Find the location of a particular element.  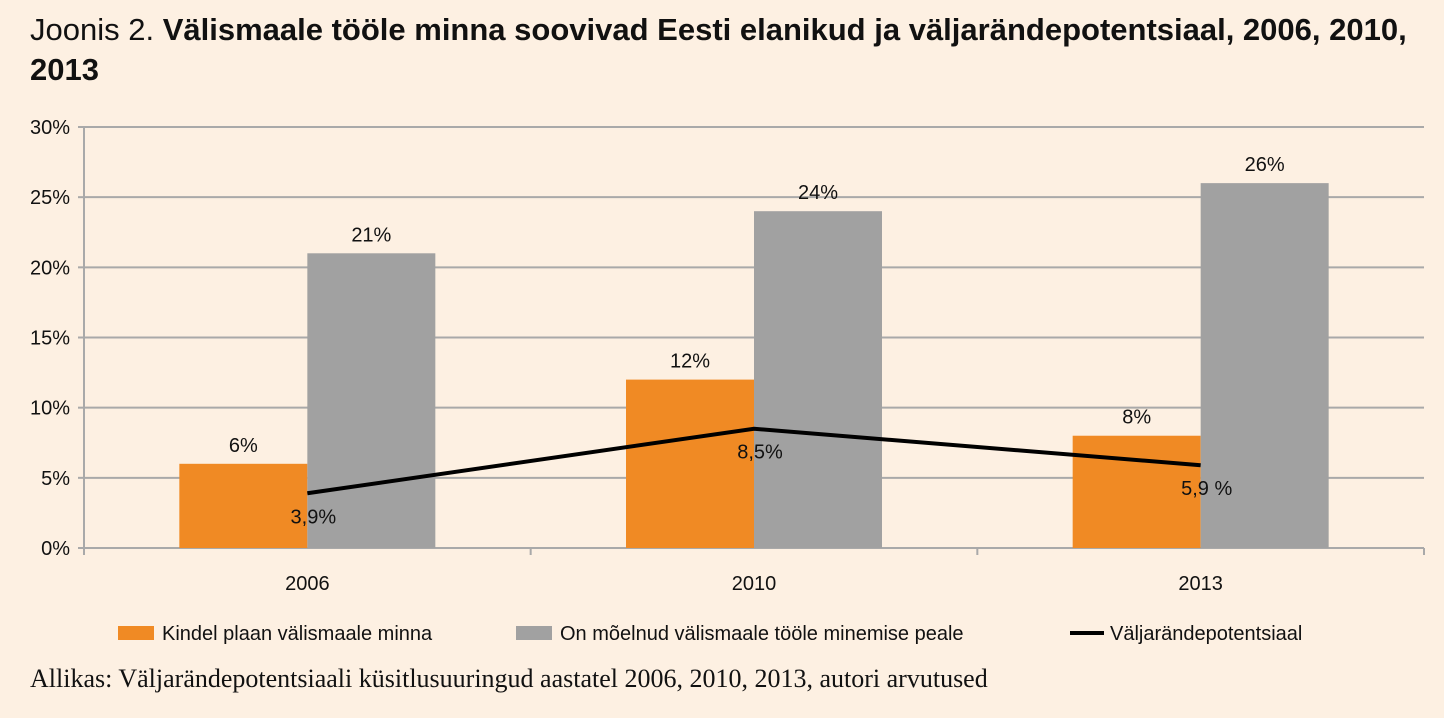

bar-data-label: 26% is located at coordinates (1265, 165).